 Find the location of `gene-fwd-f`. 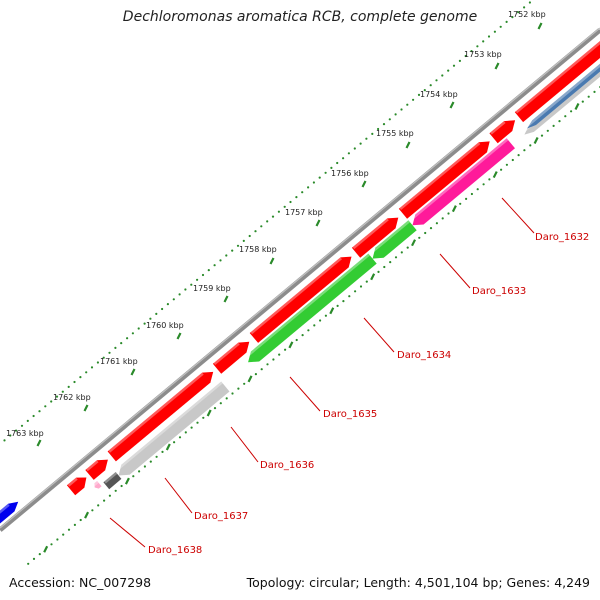

gene-fwd-f is located at coordinates (375, 237).